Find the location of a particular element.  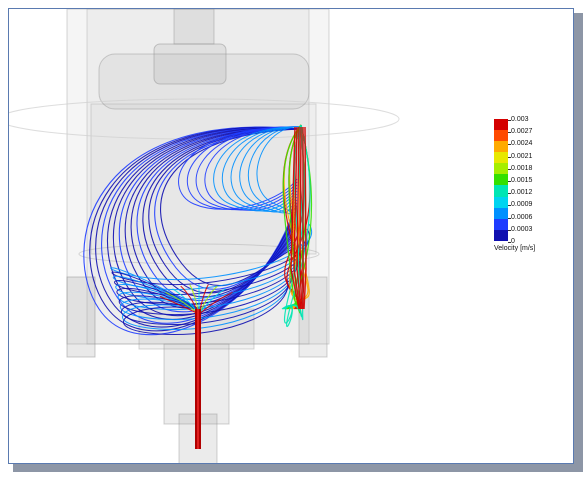

legend-tick: 0.0006 is located at coordinates (520, 217).